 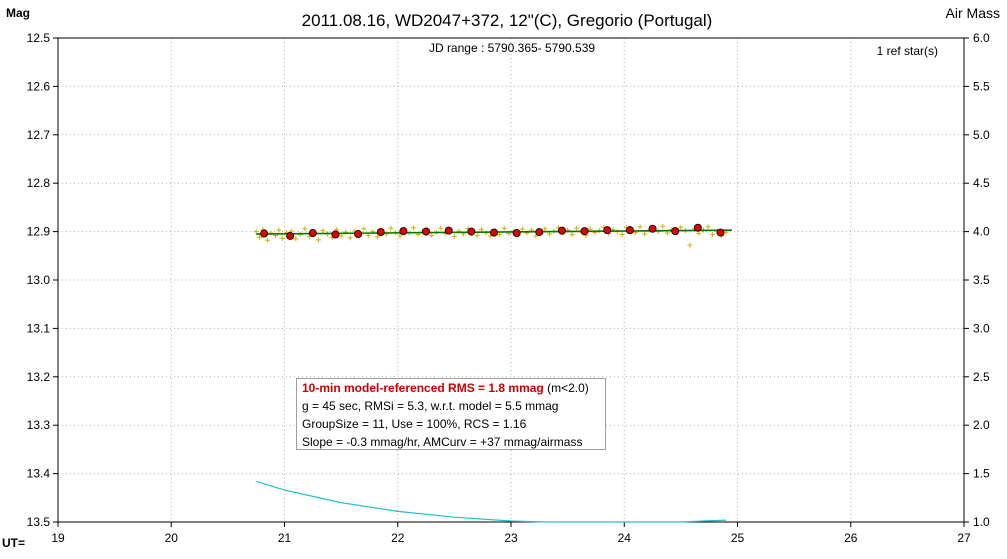 I want to click on x-tick-label: 27, so click(x=964, y=538).